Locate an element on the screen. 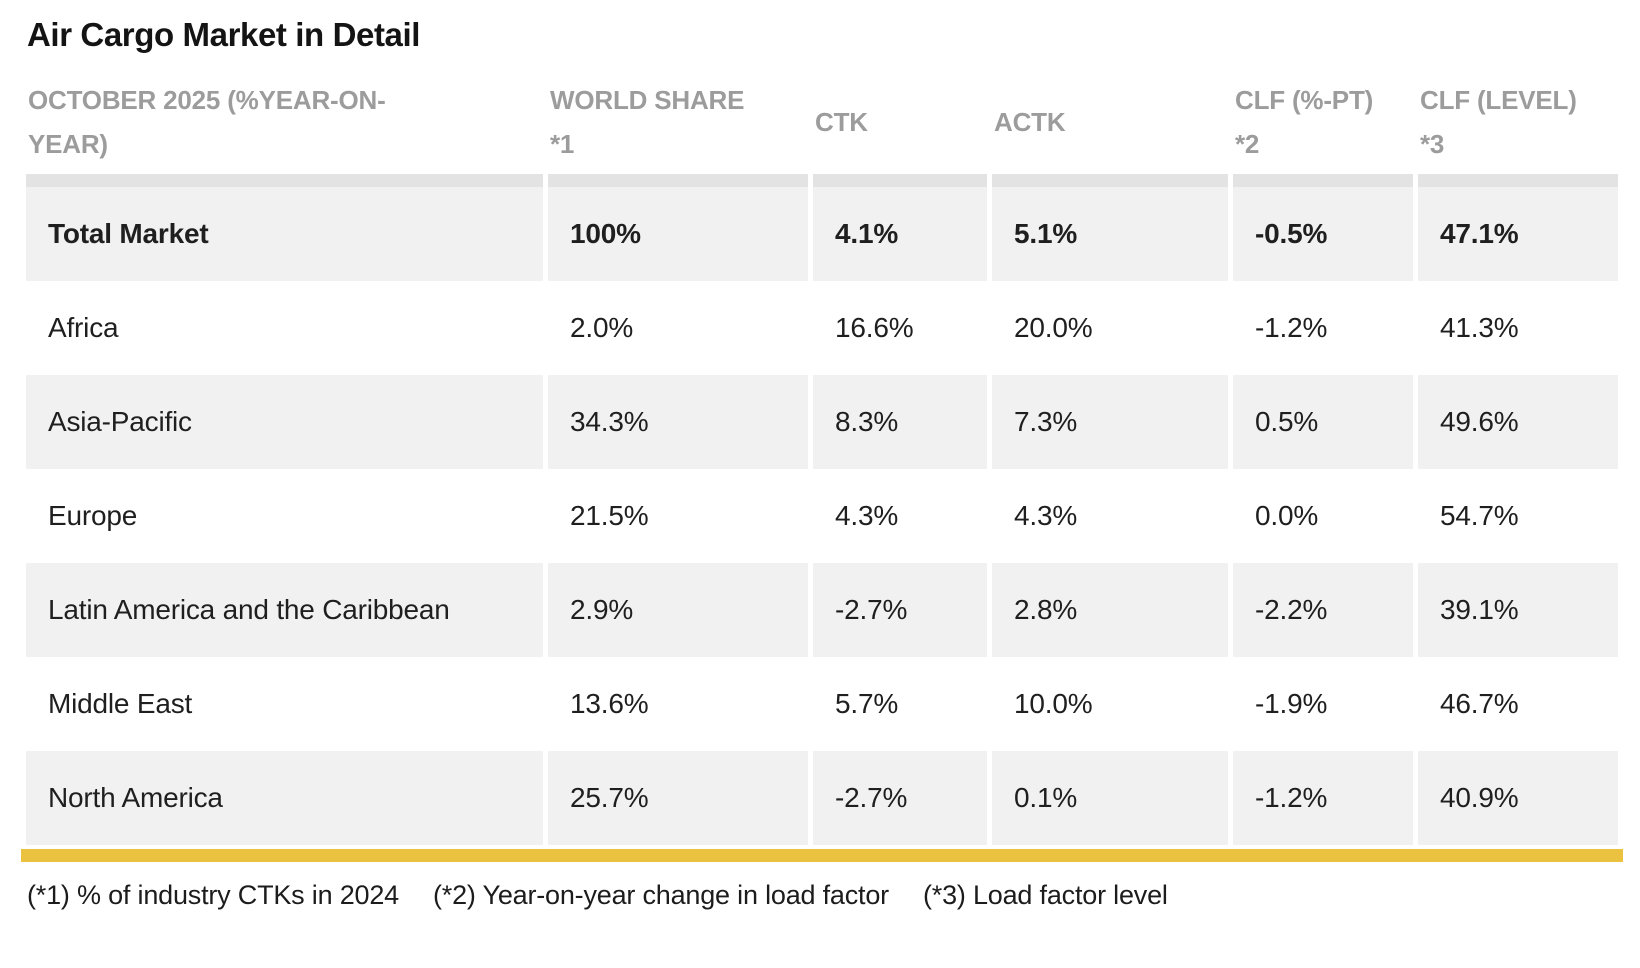 The image size is (1640, 968). table-row-europe: Europe 21.5% 4.3% 4.3% 0.0% 54.7% is located at coordinates (822, 516).